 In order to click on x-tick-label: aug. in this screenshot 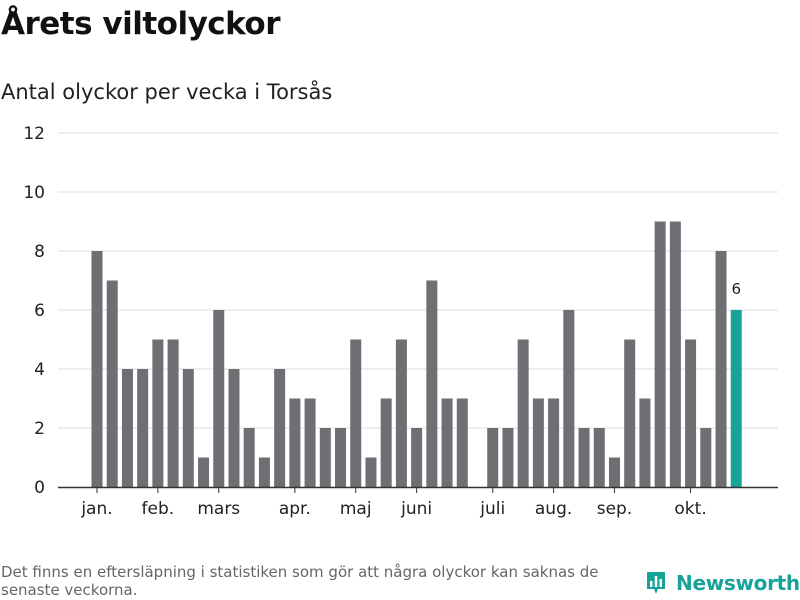, I will do `click(553, 509)`.